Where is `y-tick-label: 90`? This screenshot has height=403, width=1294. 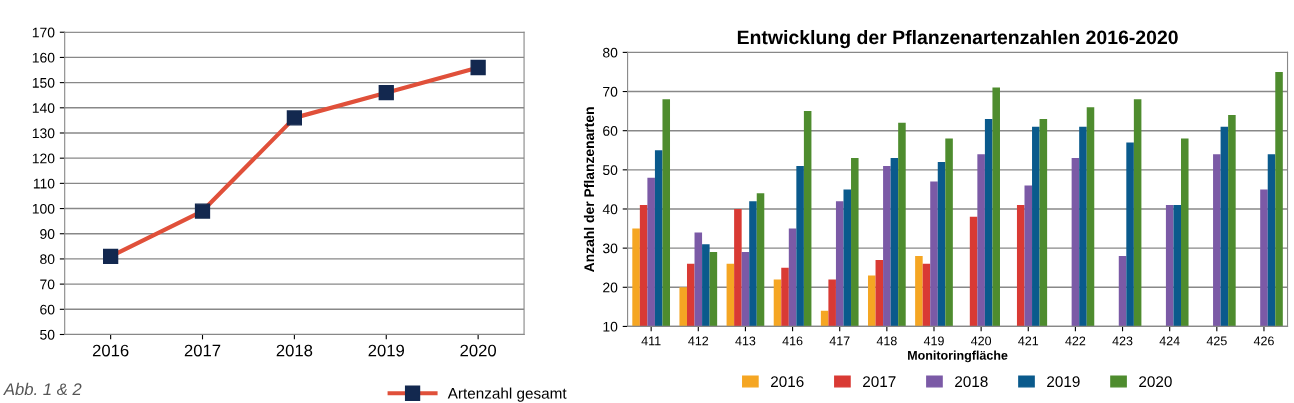 y-tick-label: 90 is located at coordinates (47, 234).